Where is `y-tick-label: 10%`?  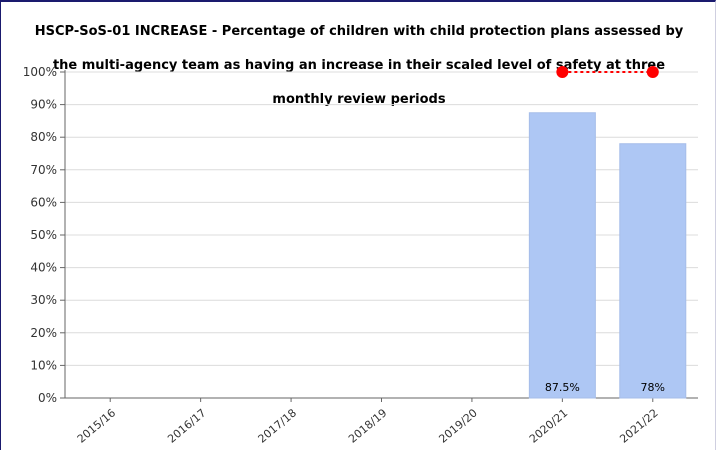
y-tick-label: 10% is located at coordinates (43, 365).